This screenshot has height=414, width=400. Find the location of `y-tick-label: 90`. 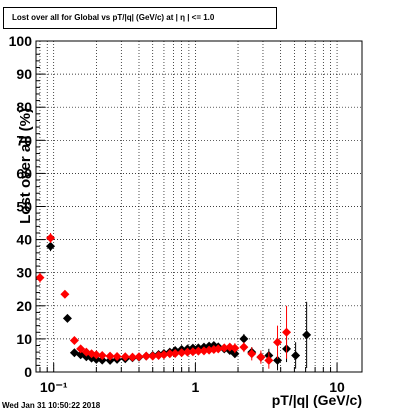

y-tick-label: 90 is located at coordinates (24, 74).